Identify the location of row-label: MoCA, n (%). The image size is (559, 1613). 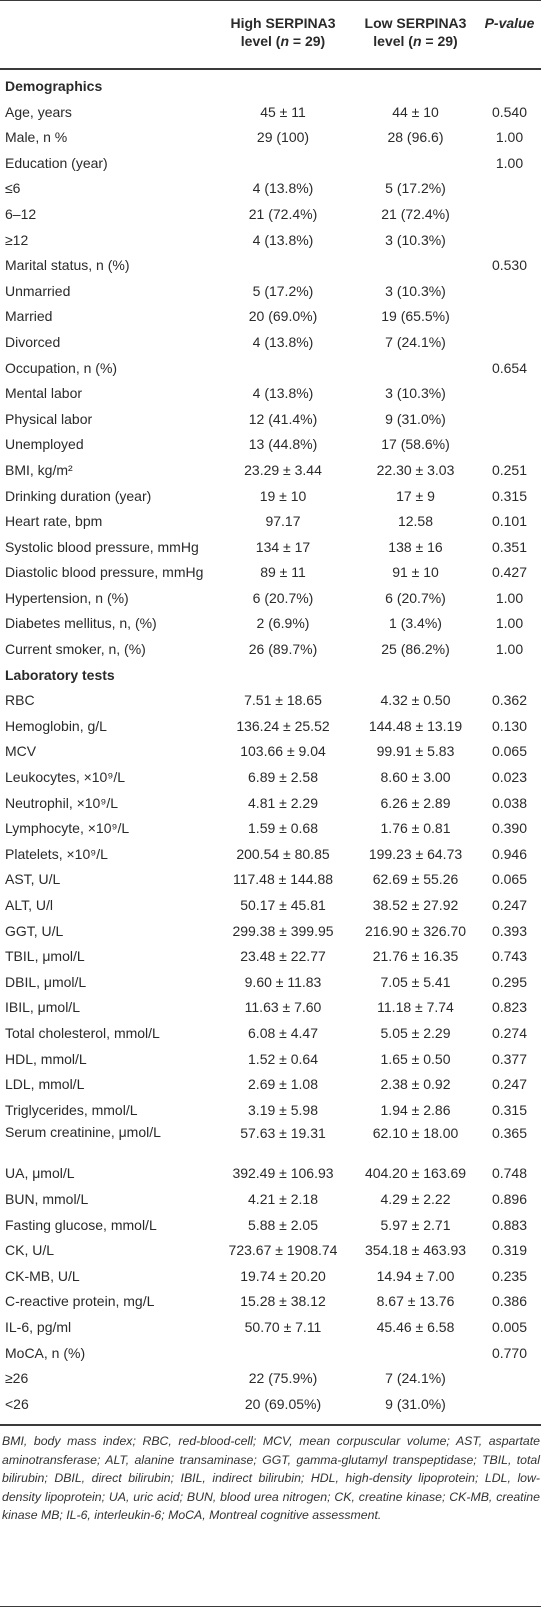
(45, 1352).